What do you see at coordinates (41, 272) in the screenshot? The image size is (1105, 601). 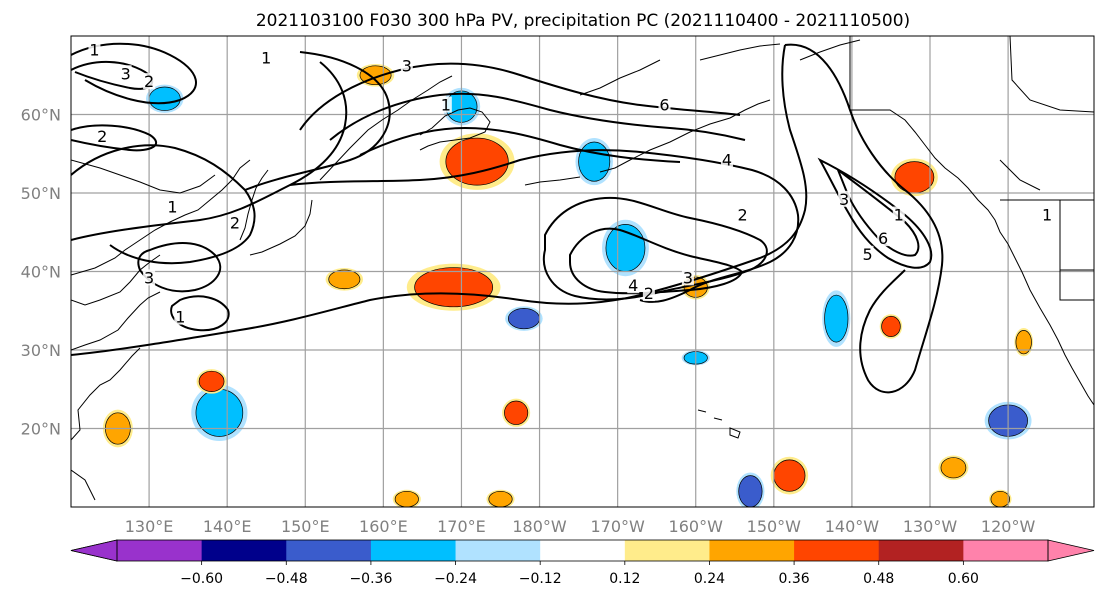 I see `lat-tick-label-2: 40°N` at bounding box center [41, 272].